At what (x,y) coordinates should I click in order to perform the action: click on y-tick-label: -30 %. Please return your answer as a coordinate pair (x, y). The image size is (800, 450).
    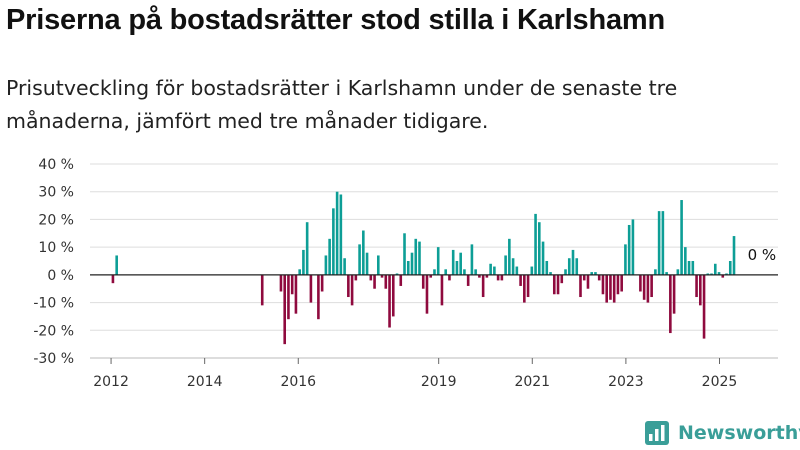
    Looking at the image, I should click on (53, 359).